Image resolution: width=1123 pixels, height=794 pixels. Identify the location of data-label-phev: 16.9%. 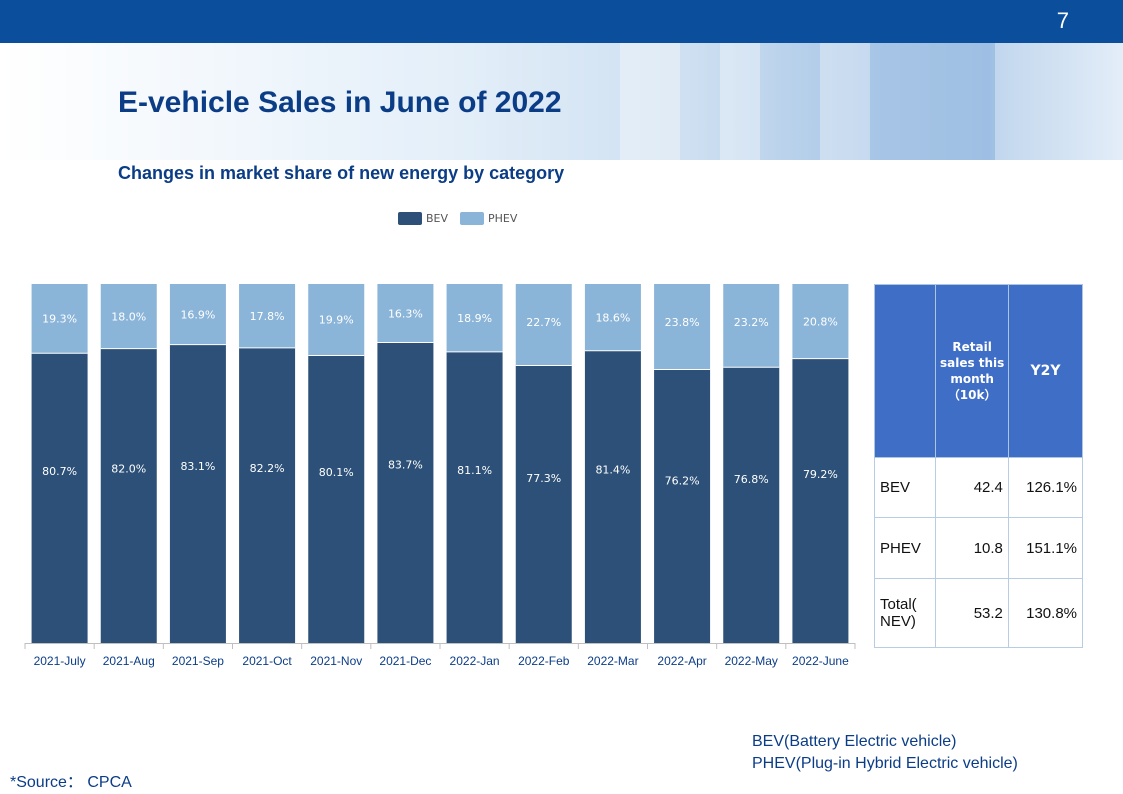
(197, 314).